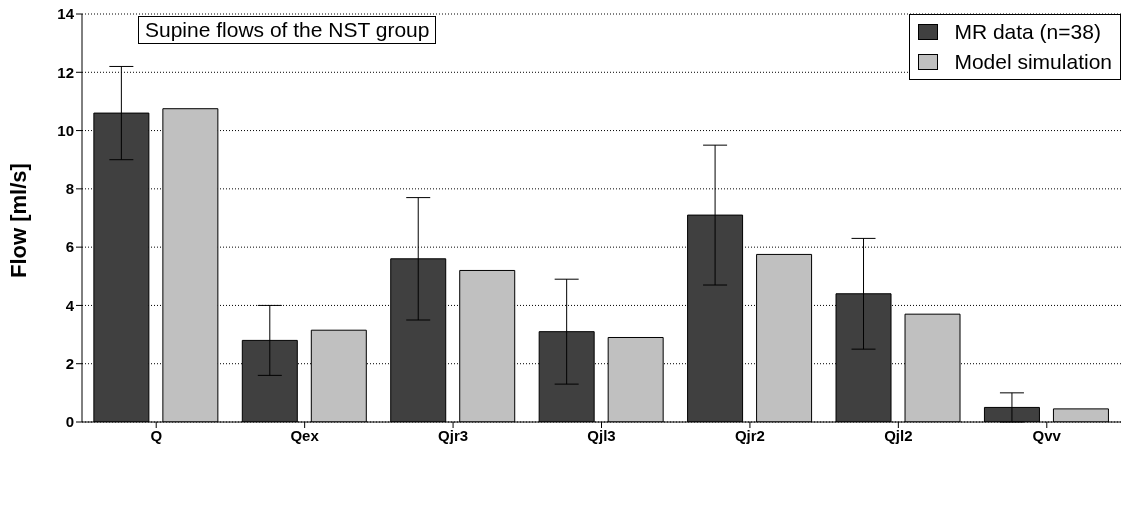 The image size is (1123, 524). Describe the element at coordinates (156, 435) in the screenshot. I see `x-tick-label: Q` at that location.